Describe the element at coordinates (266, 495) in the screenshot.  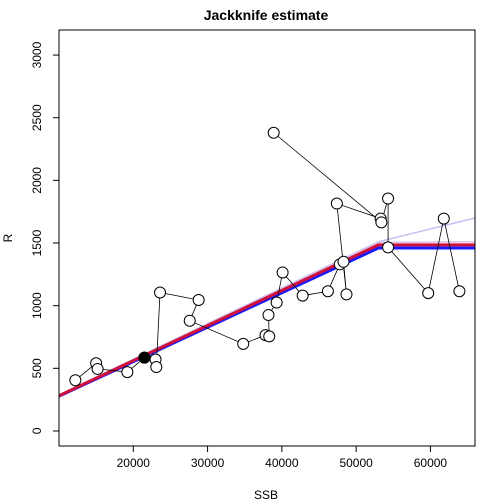
I see `x-axis-title: SSB` at that location.